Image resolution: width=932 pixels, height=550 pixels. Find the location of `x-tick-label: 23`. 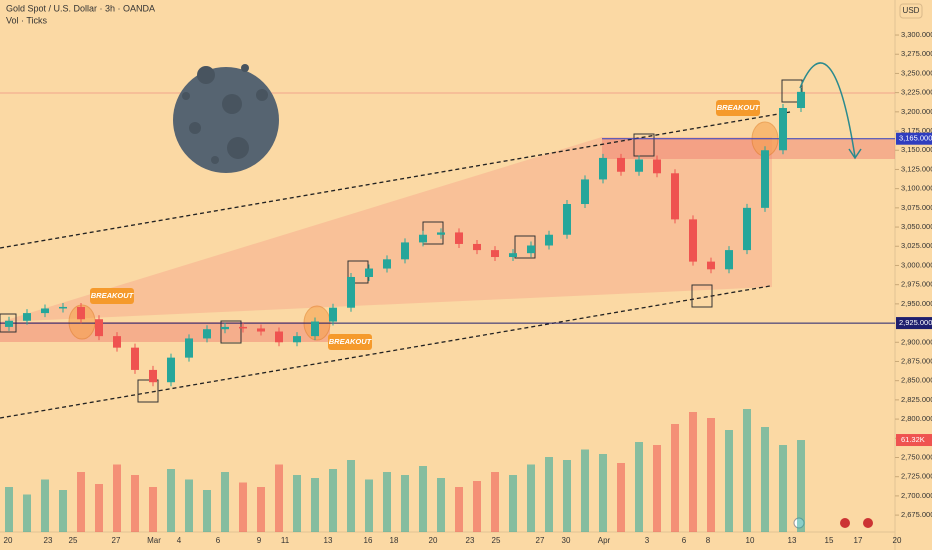

x-tick-label: 23 is located at coordinates (470, 540).